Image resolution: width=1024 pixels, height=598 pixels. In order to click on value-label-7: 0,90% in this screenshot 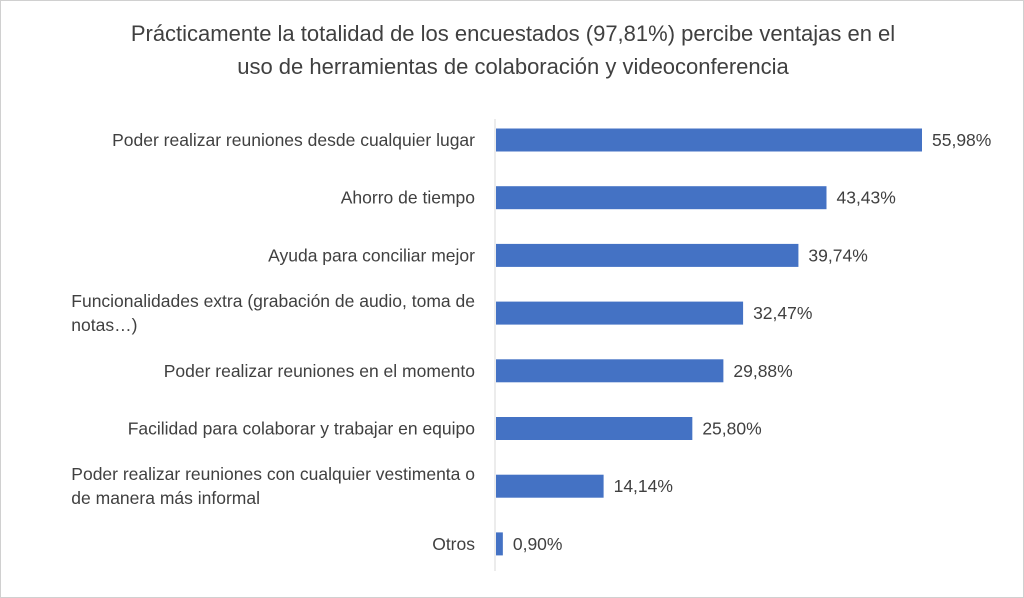, I will do `click(538, 544)`.